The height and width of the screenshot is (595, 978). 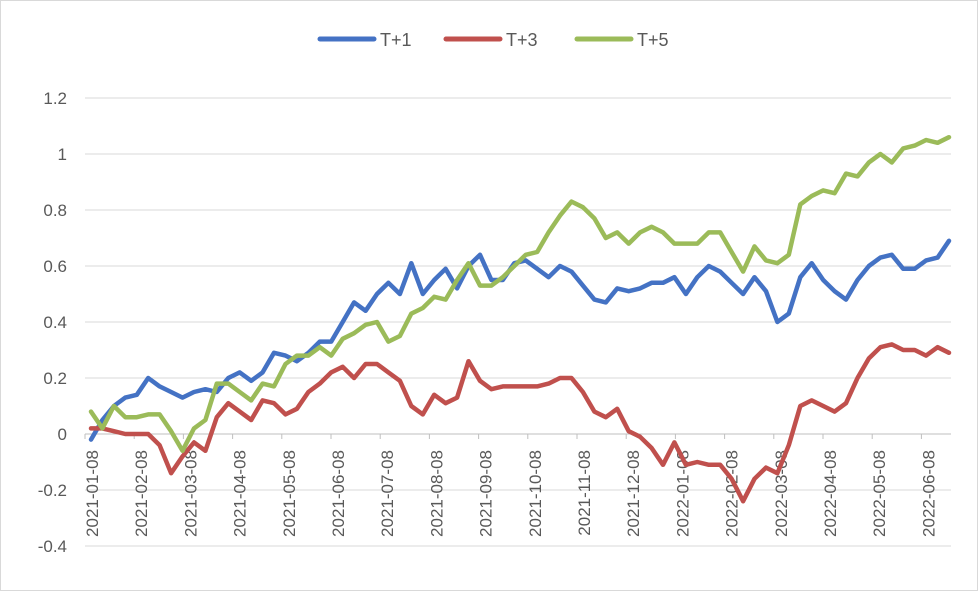 What do you see at coordinates (62, 154) in the screenshot?
I see `y-tick-label: 1` at bounding box center [62, 154].